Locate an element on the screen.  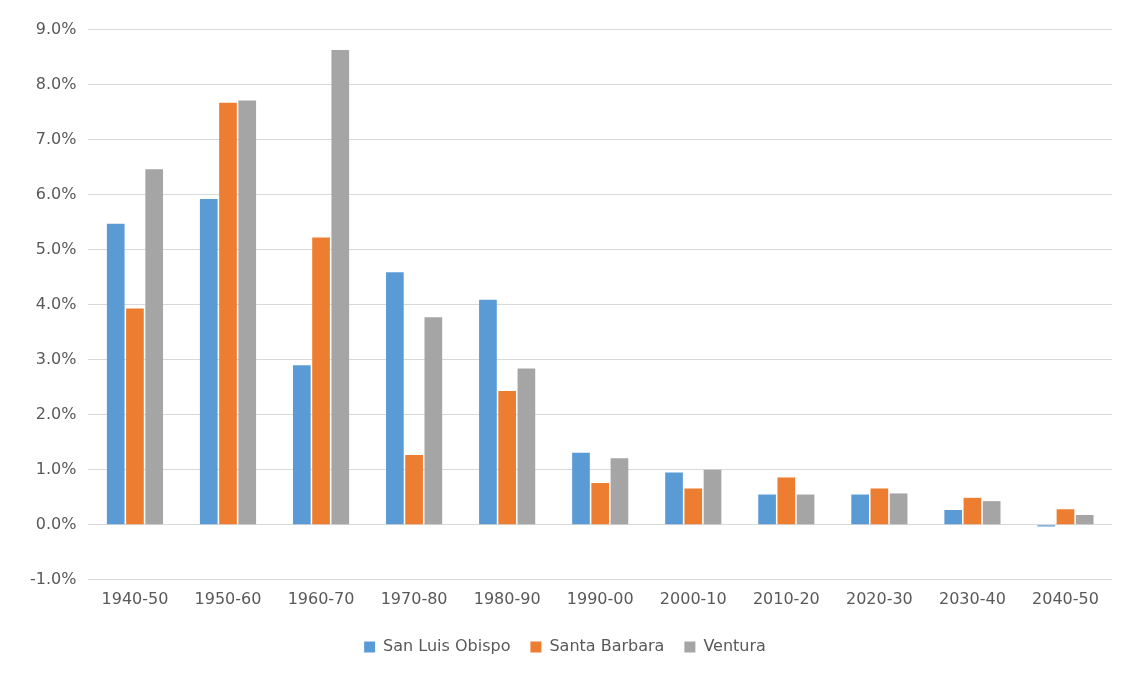
y-tick-label: 2.0% is located at coordinates (56, 413).